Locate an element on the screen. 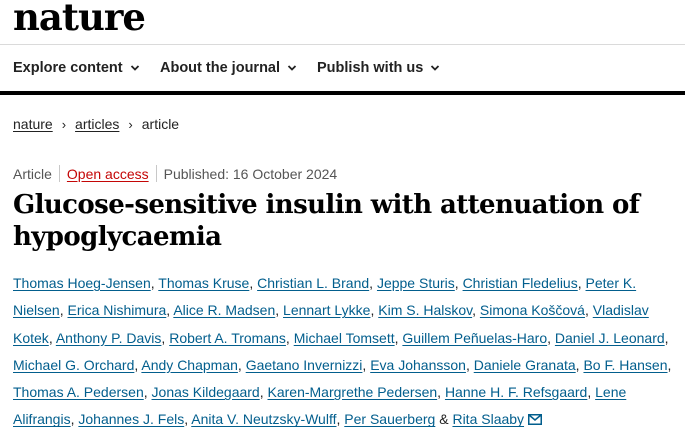 The image size is (685, 431). author-link: Simona Koščová is located at coordinates (532, 310).